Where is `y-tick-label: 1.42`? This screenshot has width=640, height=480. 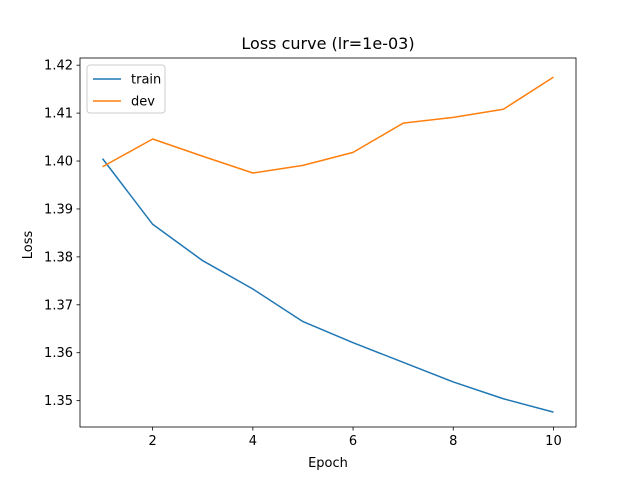
y-tick-label: 1.42 is located at coordinates (58, 66).